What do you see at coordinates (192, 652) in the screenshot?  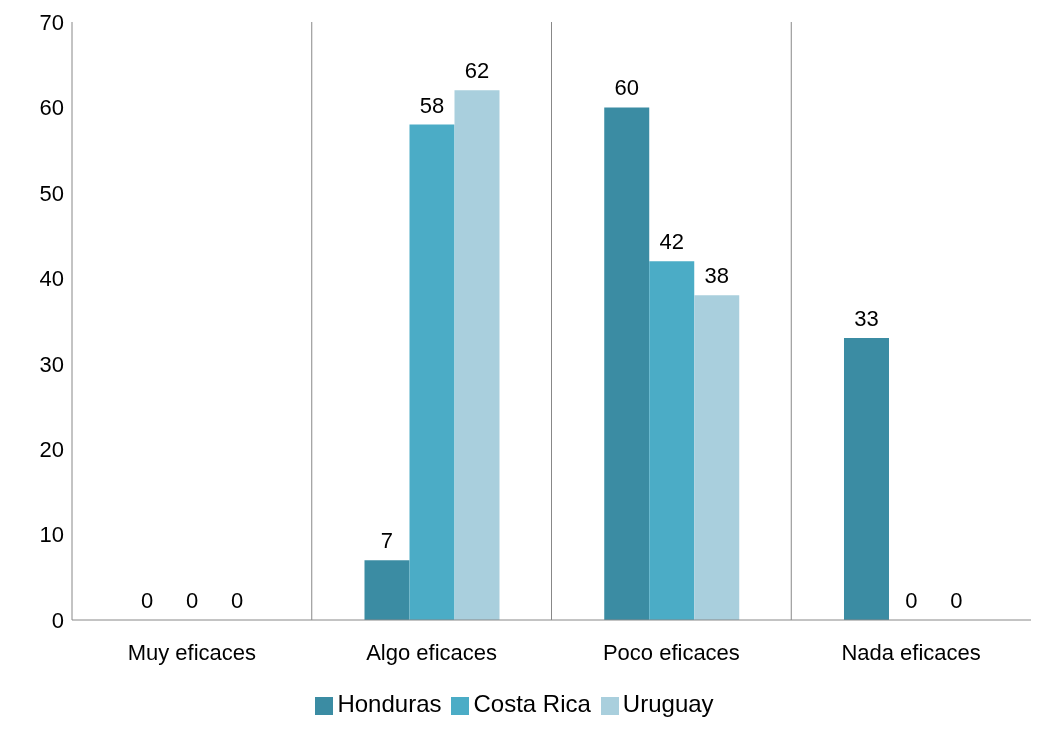 I see `x-tick-label: Muy eficaces` at bounding box center [192, 652].